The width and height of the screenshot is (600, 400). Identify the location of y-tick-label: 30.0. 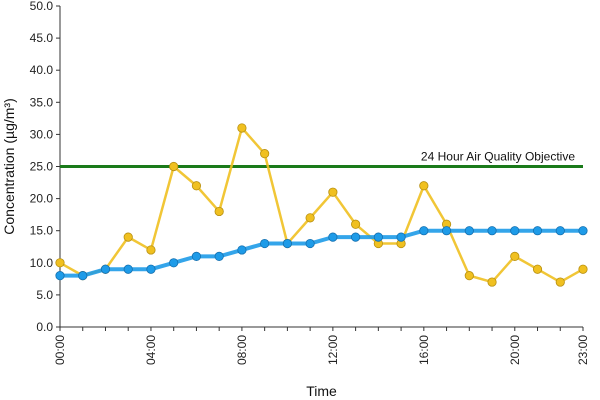
(42, 134).